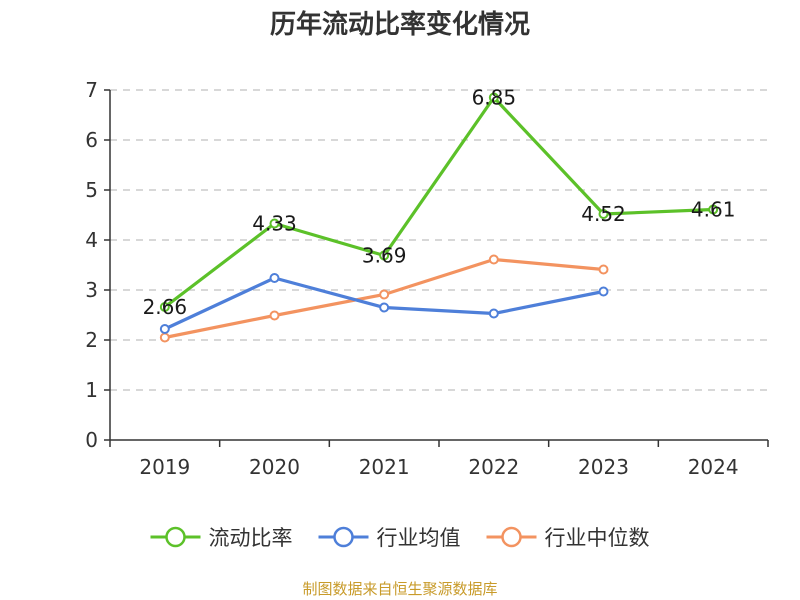  I want to click on y-tick-label: 3, so click(91, 290).